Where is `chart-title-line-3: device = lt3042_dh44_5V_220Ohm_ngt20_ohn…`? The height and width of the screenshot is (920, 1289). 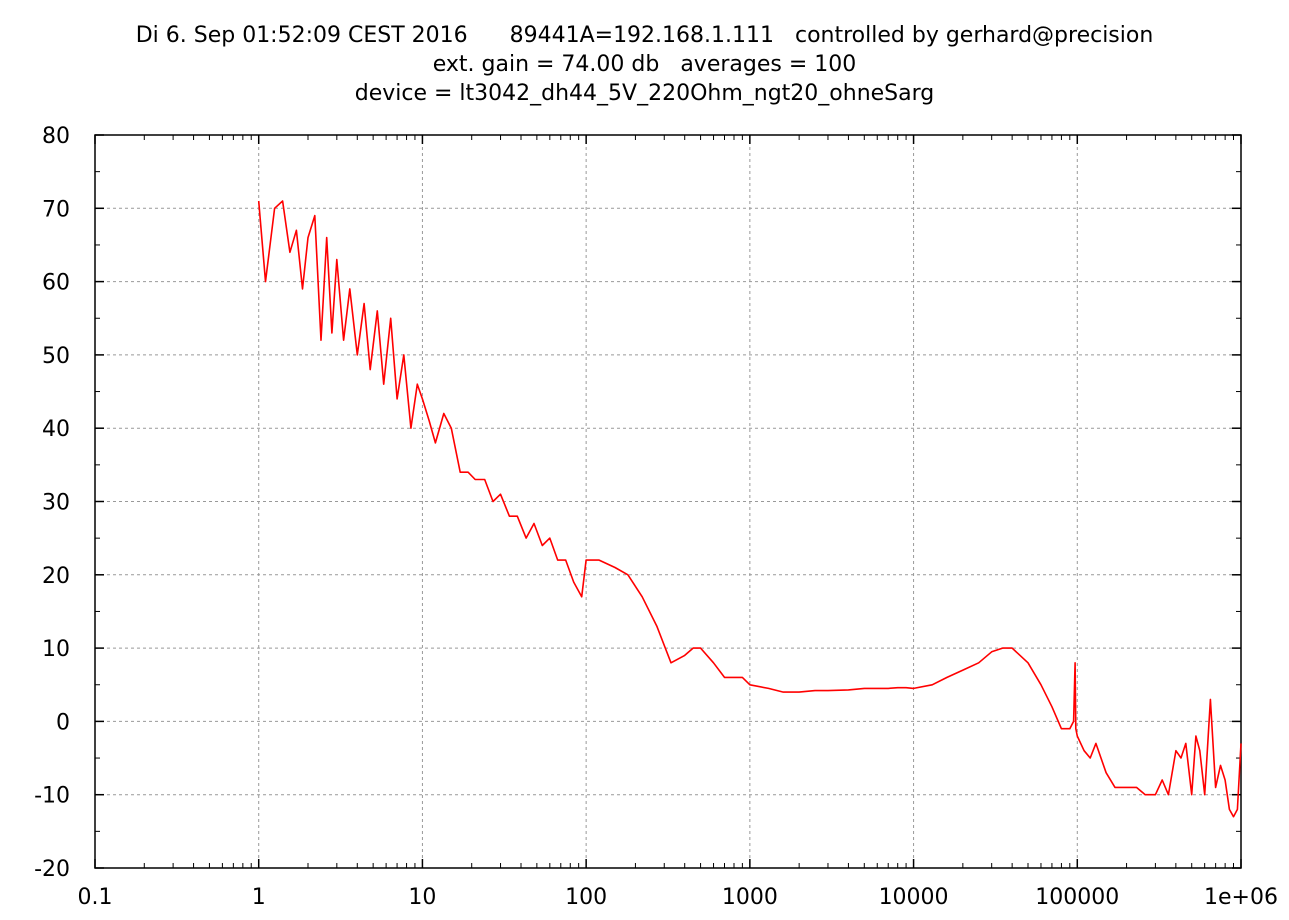
chart-title-line-3: device = lt3042_dh44_5V_220Ohm_ngt20_ohn… is located at coordinates (644, 93).